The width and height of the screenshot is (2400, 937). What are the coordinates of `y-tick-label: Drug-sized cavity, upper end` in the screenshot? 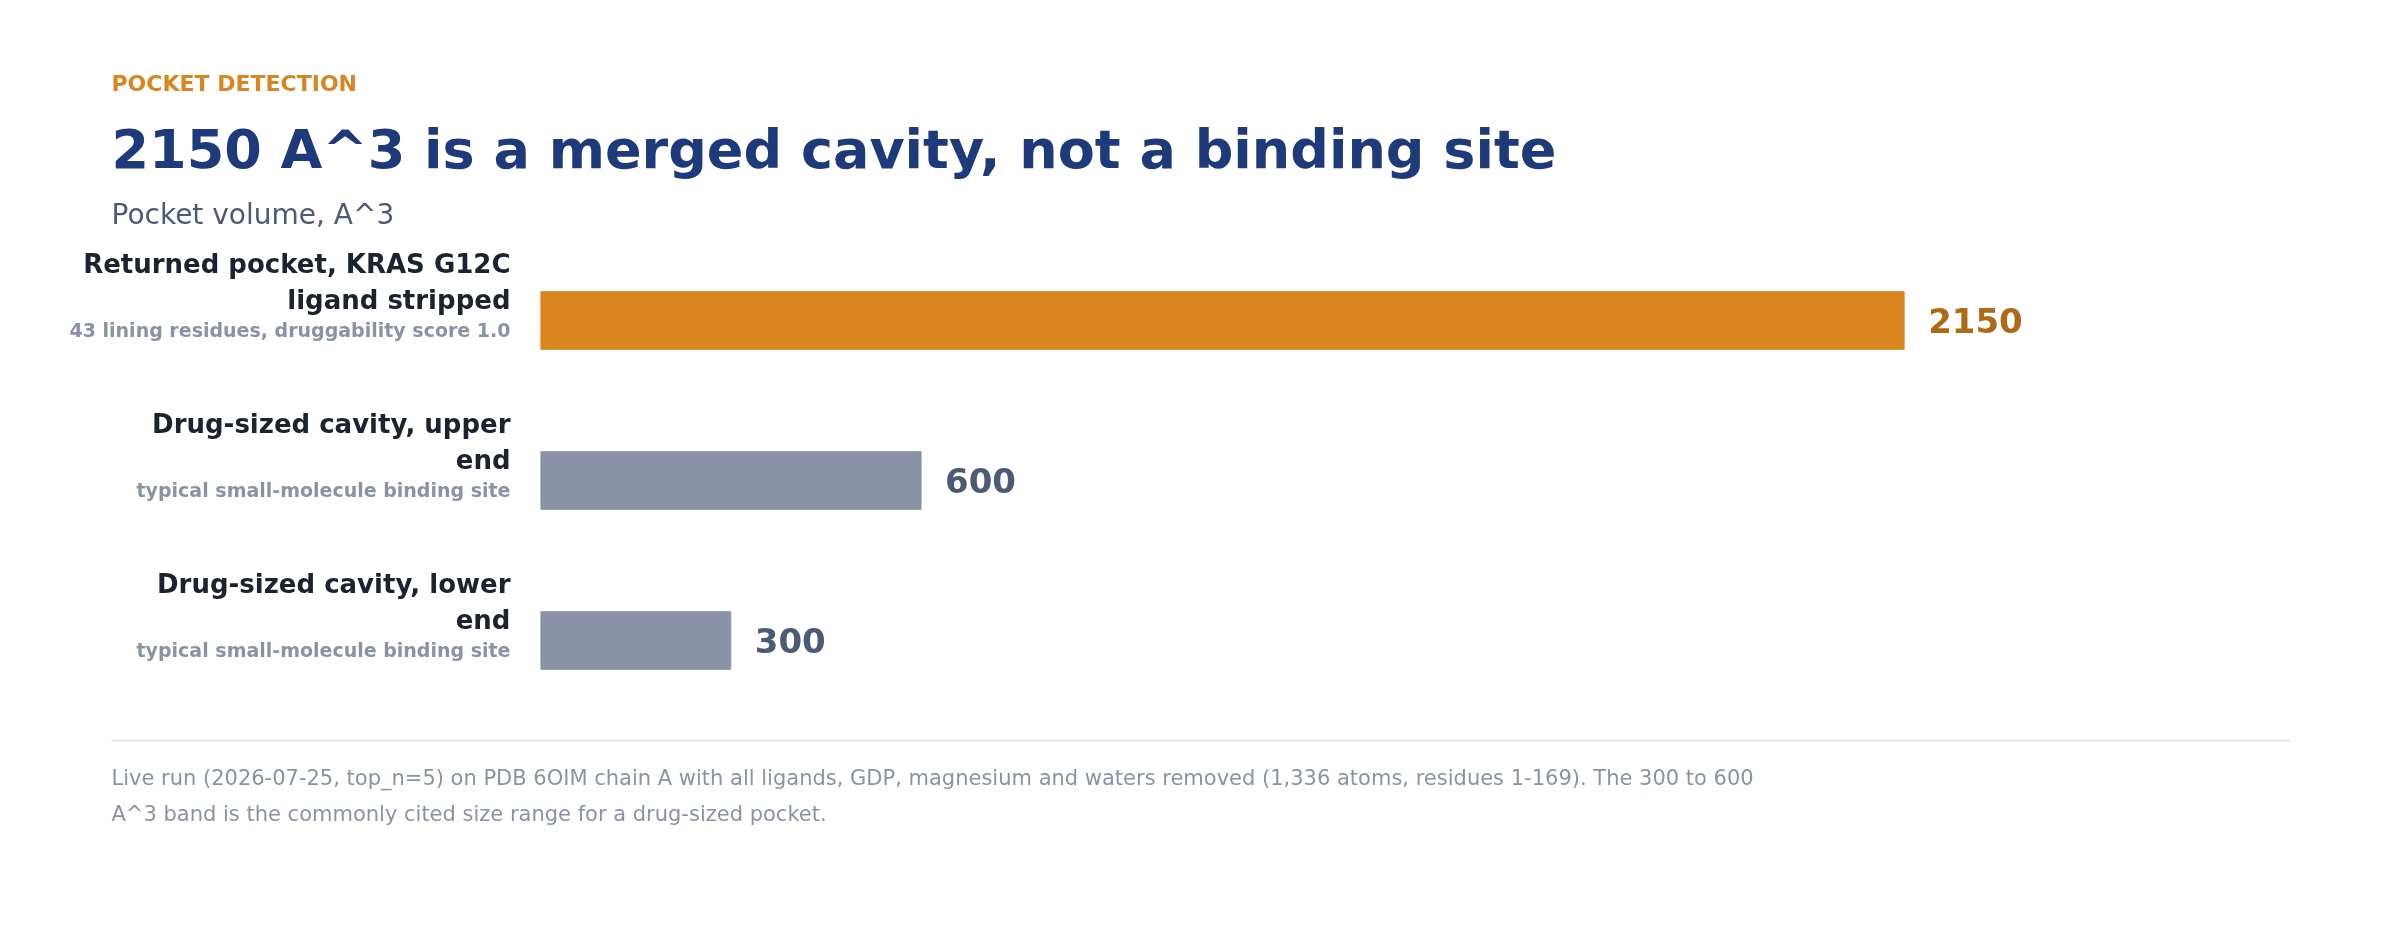 It's located at (331, 441).